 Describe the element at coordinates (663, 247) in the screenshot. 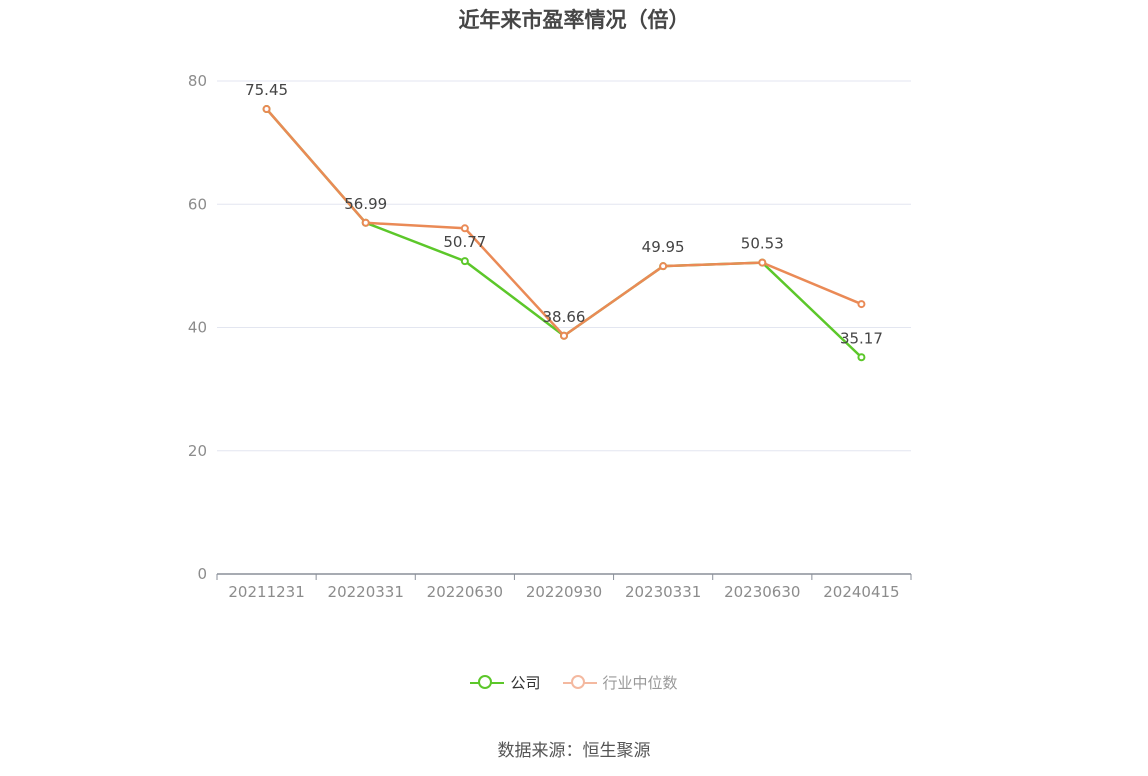

I see `data-label: 49.95` at that location.